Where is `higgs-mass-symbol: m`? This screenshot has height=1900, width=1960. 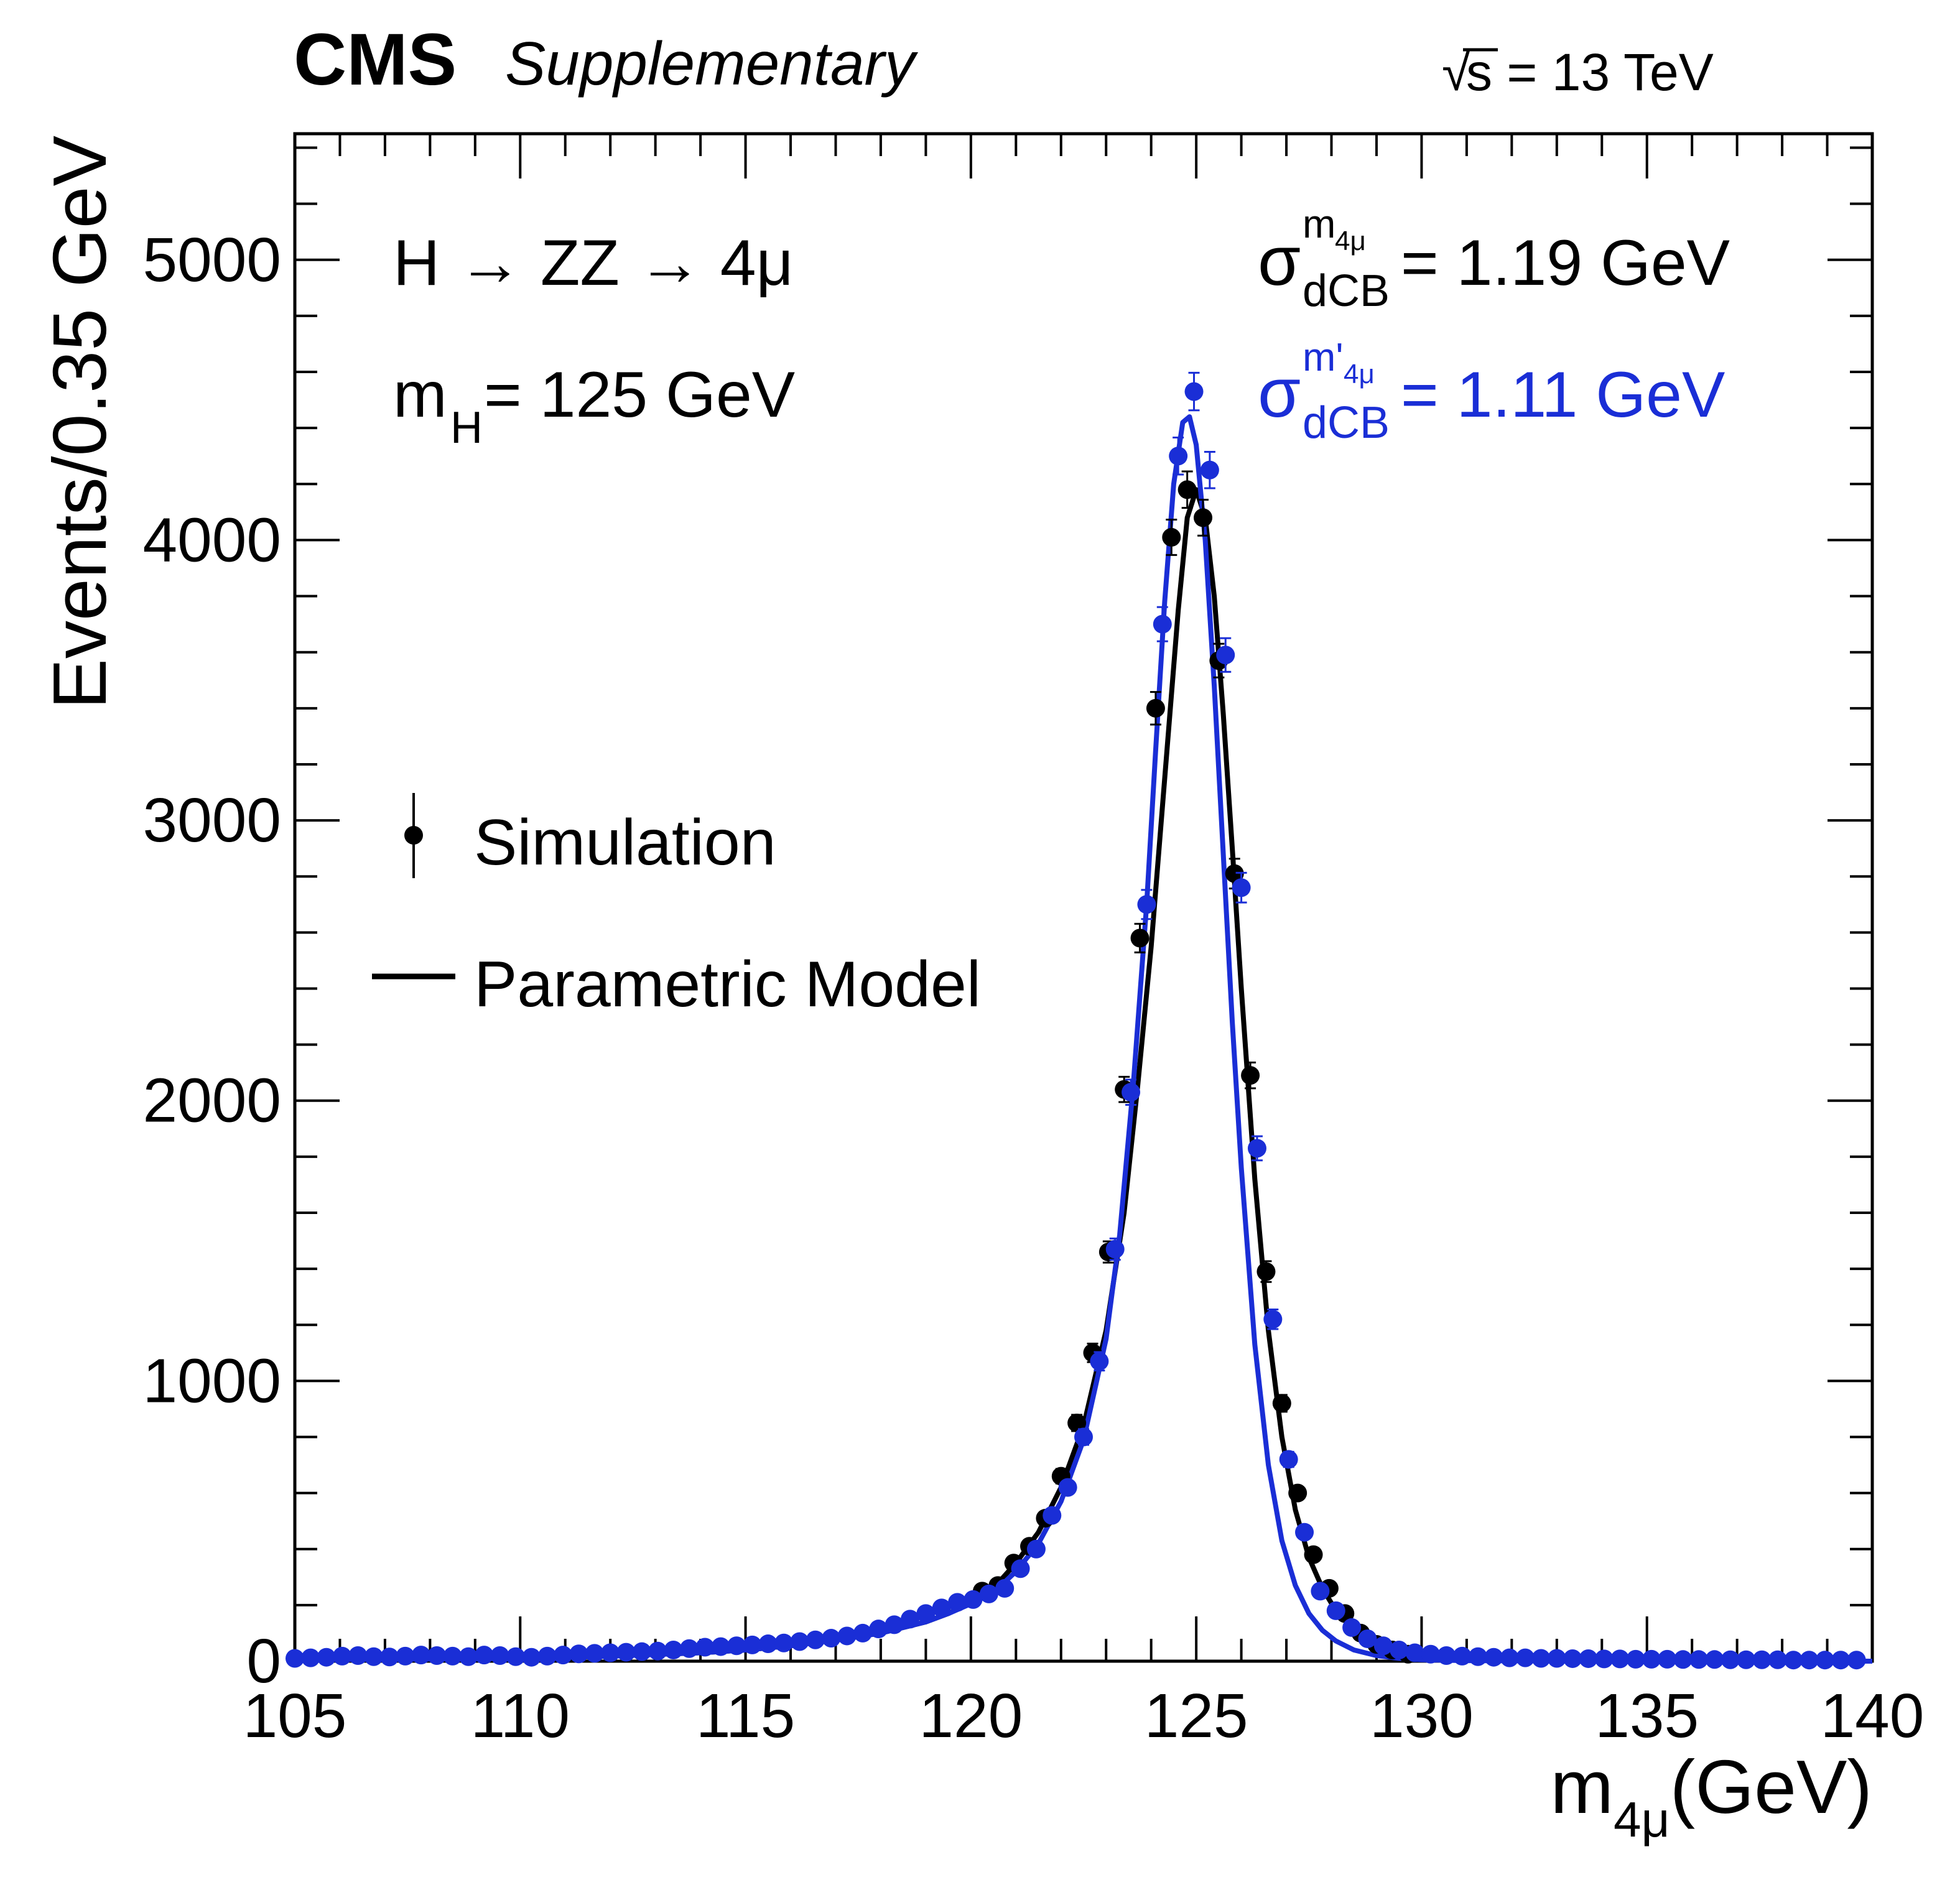
higgs-mass-symbol: m is located at coordinates (420, 395).